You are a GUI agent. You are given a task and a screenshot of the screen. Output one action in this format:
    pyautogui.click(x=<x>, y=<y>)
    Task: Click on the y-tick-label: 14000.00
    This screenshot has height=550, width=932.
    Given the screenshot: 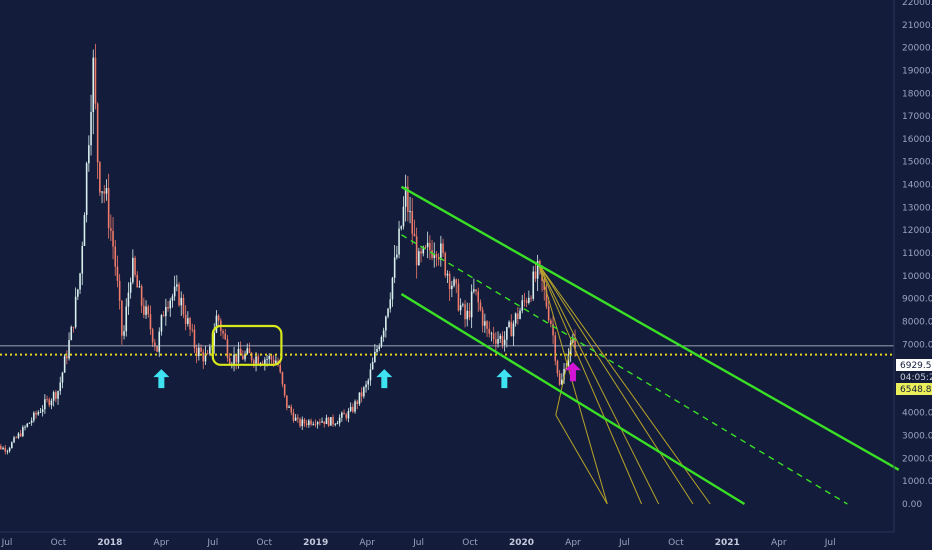 What is the action you would take?
    pyautogui.click(x=917, y=186)
    